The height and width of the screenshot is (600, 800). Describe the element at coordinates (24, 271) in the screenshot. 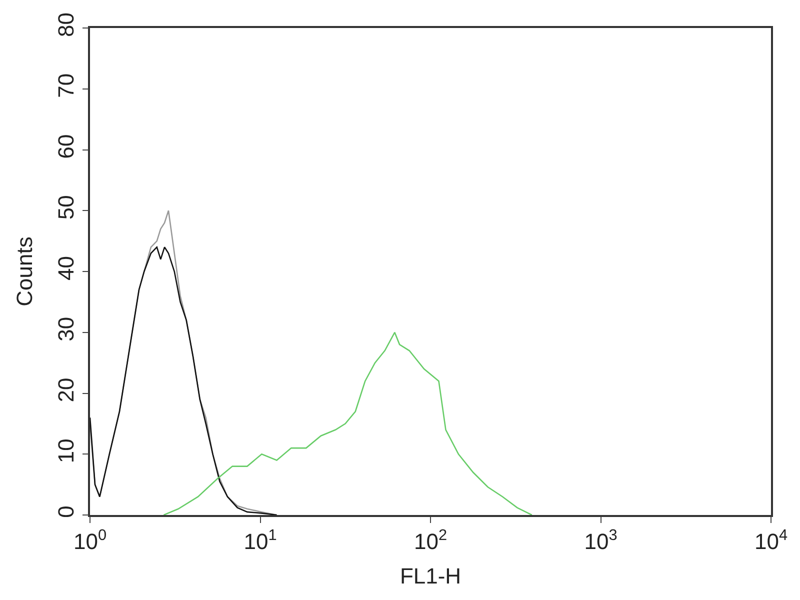

I see `y-axis-title: Counts` at that location.